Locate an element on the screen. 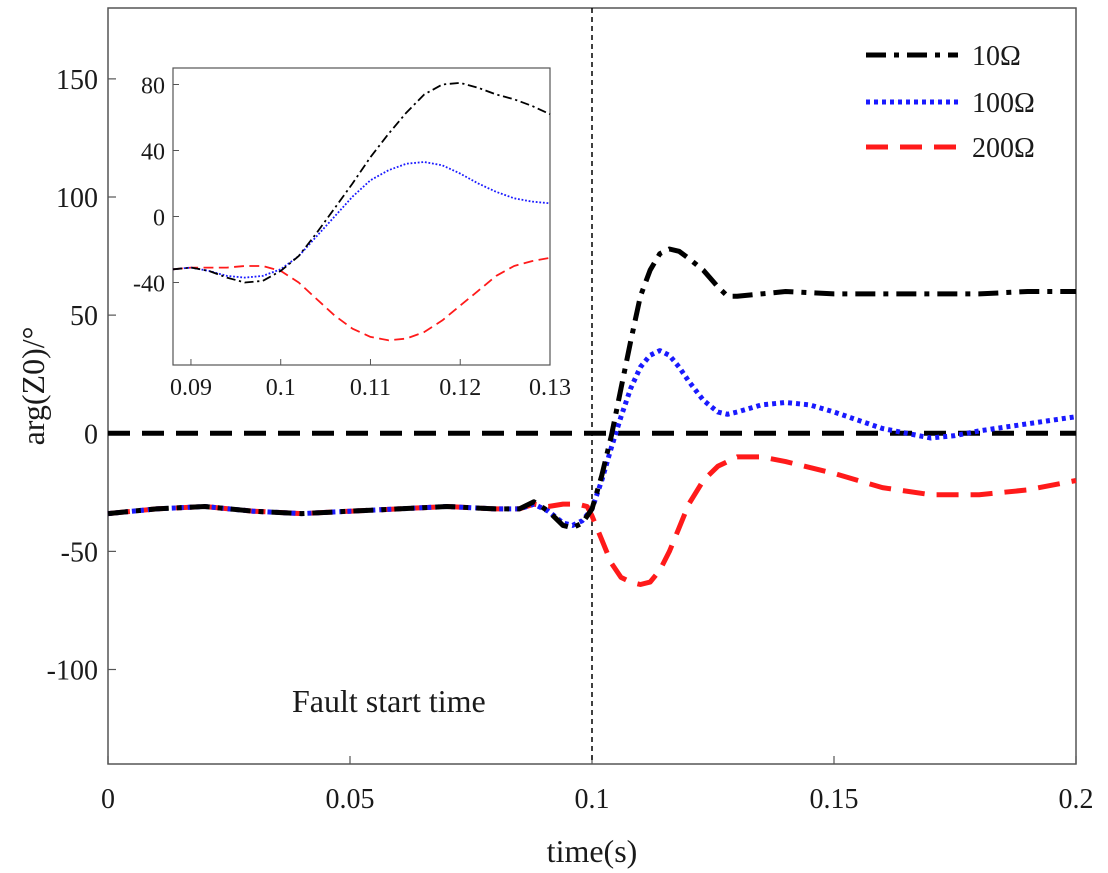  inset-x-tick-label: 0.1 is located at coordinates (281, 388).